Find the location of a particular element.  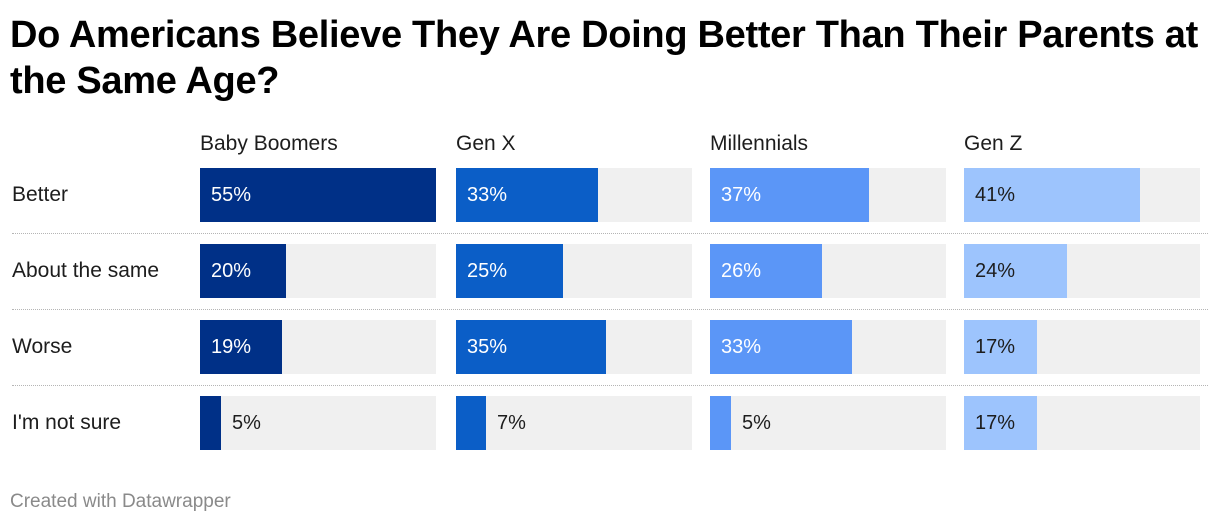

row-label: I'm not sure is located at coordinates (67, 422).